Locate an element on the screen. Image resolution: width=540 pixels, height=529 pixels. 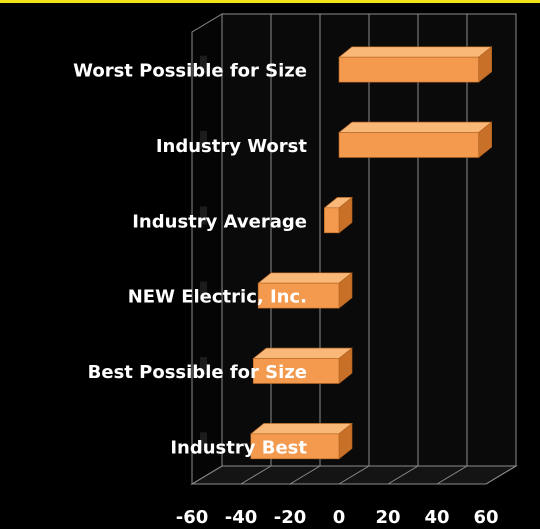
x-tick-label: 60 is located at coordinates (485, 517).